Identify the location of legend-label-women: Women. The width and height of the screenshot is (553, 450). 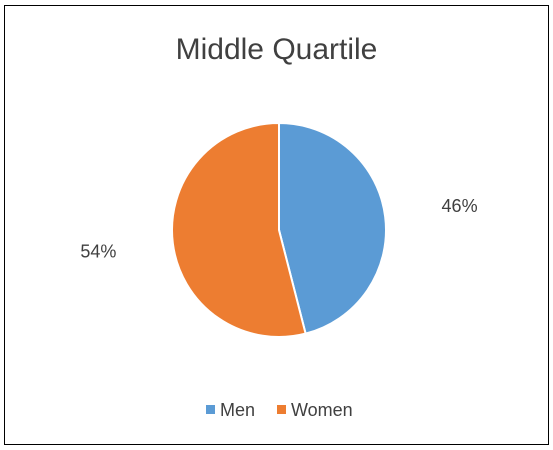
(322, 410).